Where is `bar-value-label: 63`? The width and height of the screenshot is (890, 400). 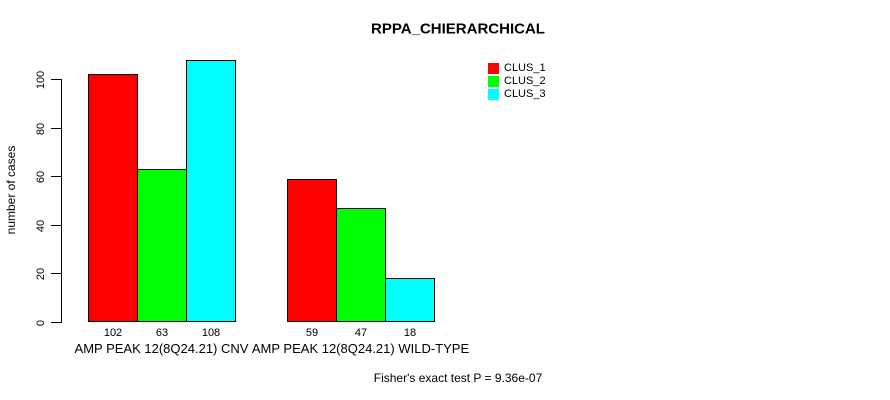 bar-value-label: 63 is located at coordinates (162, 333).